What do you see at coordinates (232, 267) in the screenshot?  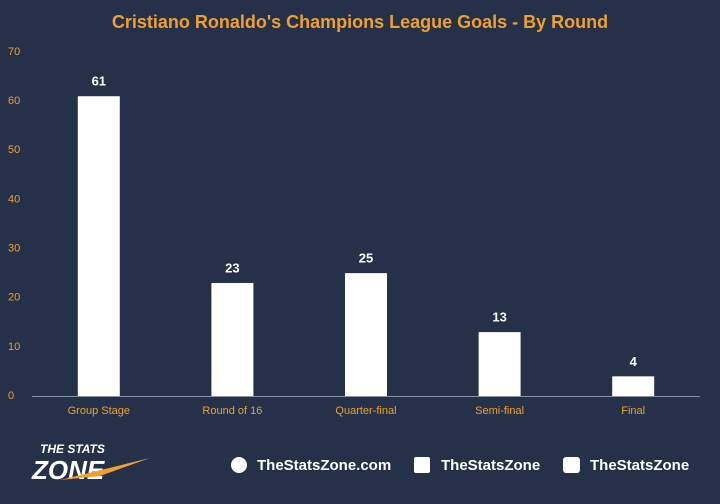 I see `data-label: 23` at bounding box center [232, 267].